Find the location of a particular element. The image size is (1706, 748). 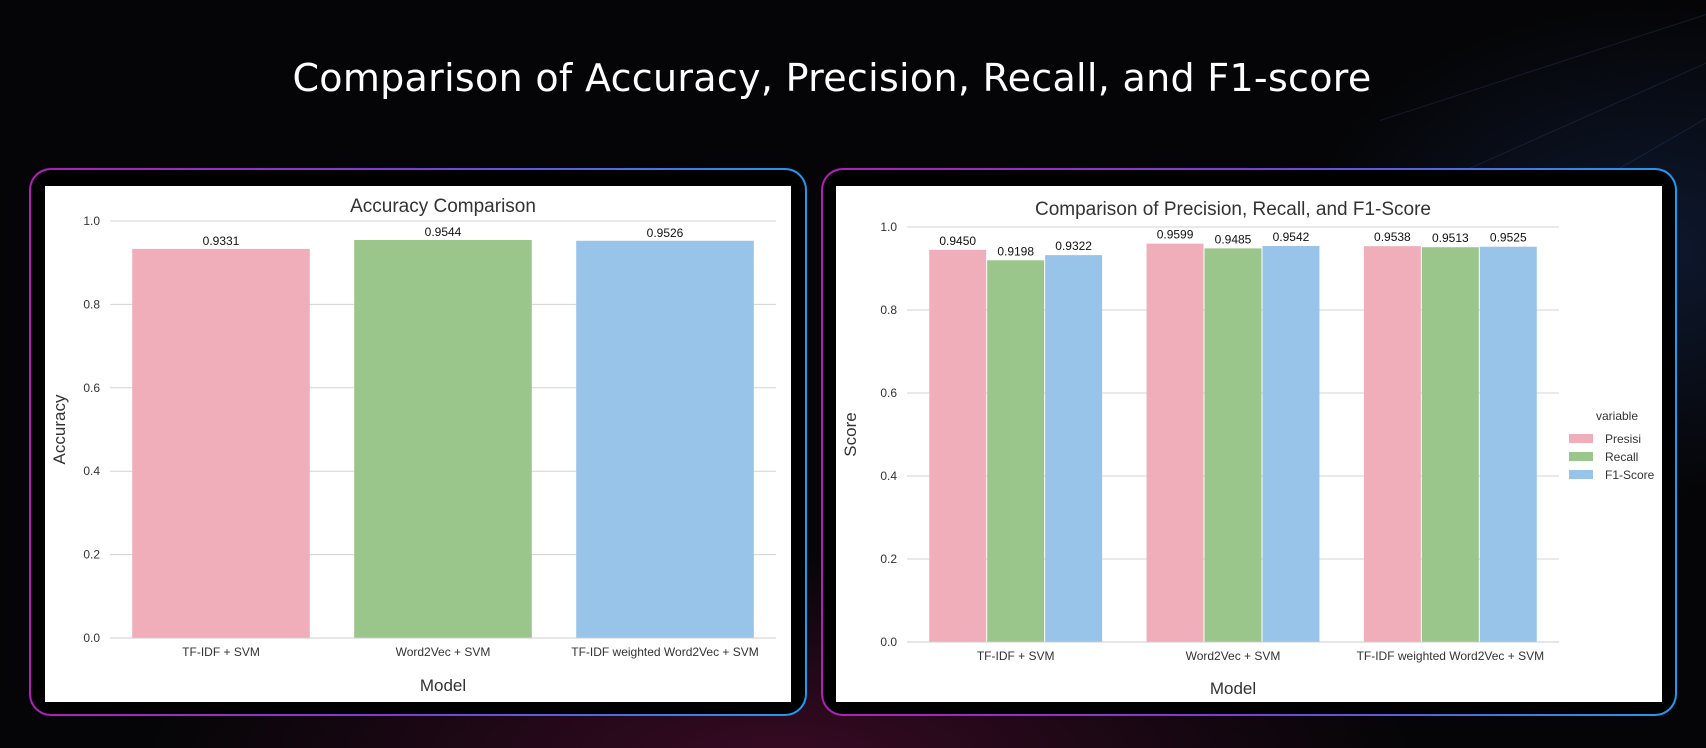

bar-value-label: 0.9513 is located at coordinates (1450, 238).